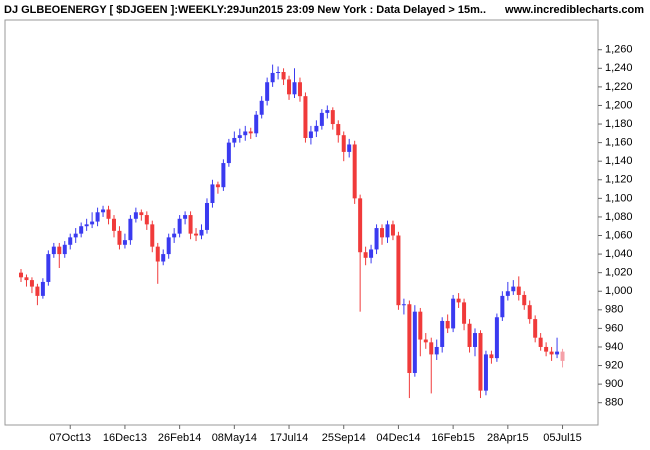 Image resolution: width=650 pixels, height=450 pixels. Describe the element at coordinates (614, 328) in the screenshot. I see `y-tick-label: 960` at that location.